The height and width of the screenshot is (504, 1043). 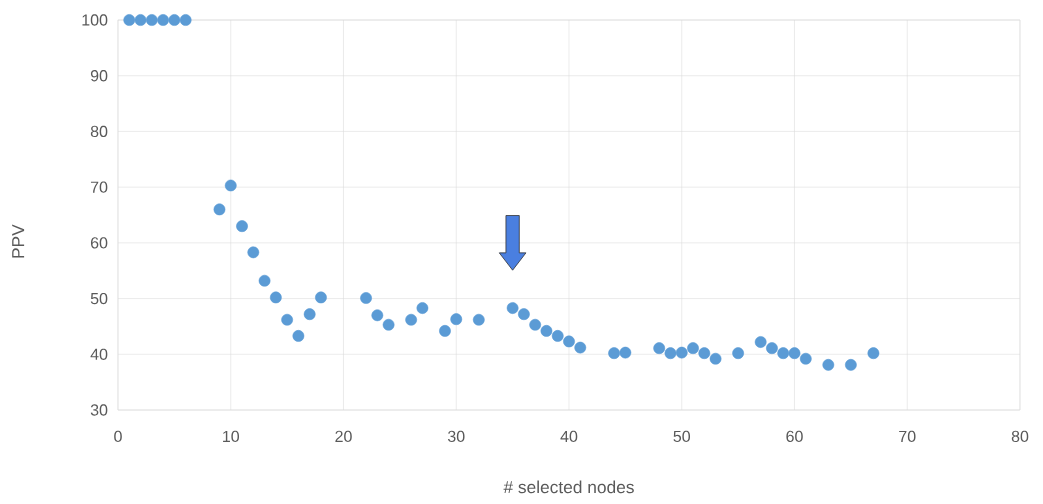 I want to click on y-axis-title: PPV, so click(x=18, y=241).